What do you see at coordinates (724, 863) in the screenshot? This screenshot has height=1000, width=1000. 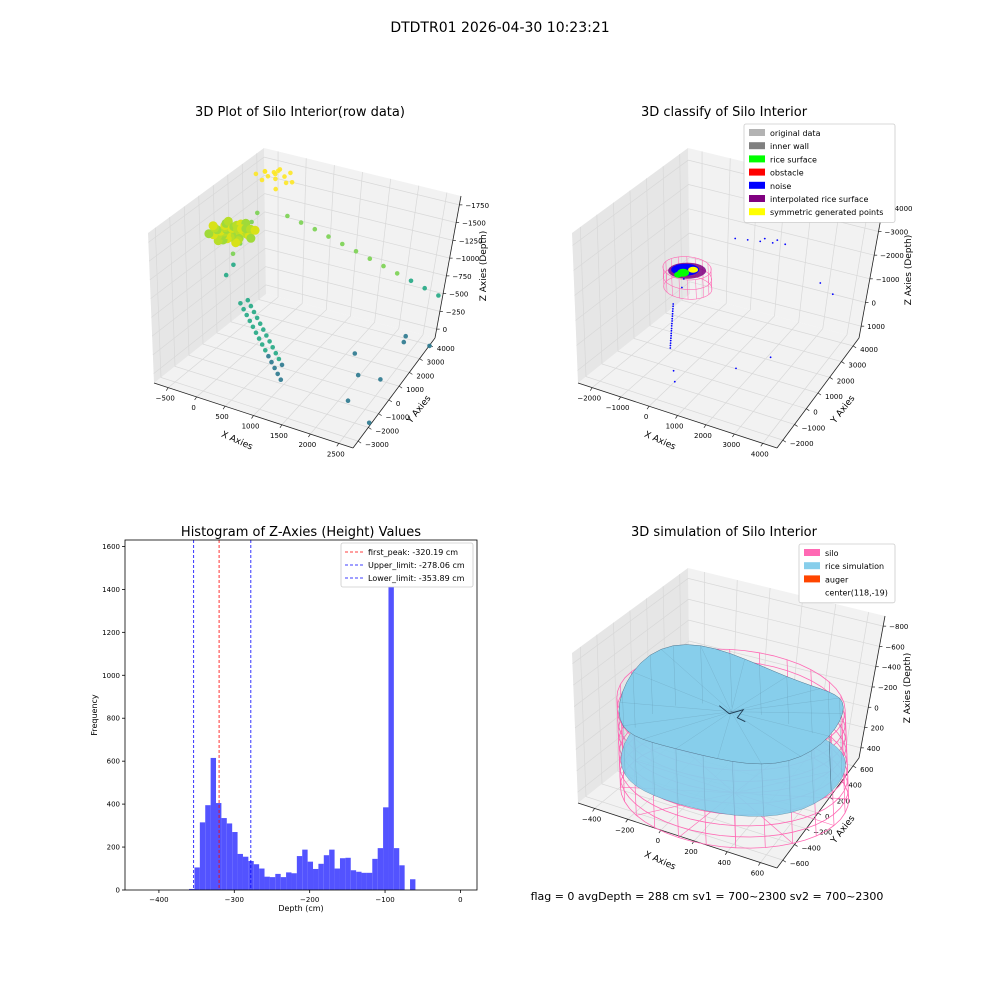 I see `simulation-x-tick-label: 400` at bounding box center [724, 863].